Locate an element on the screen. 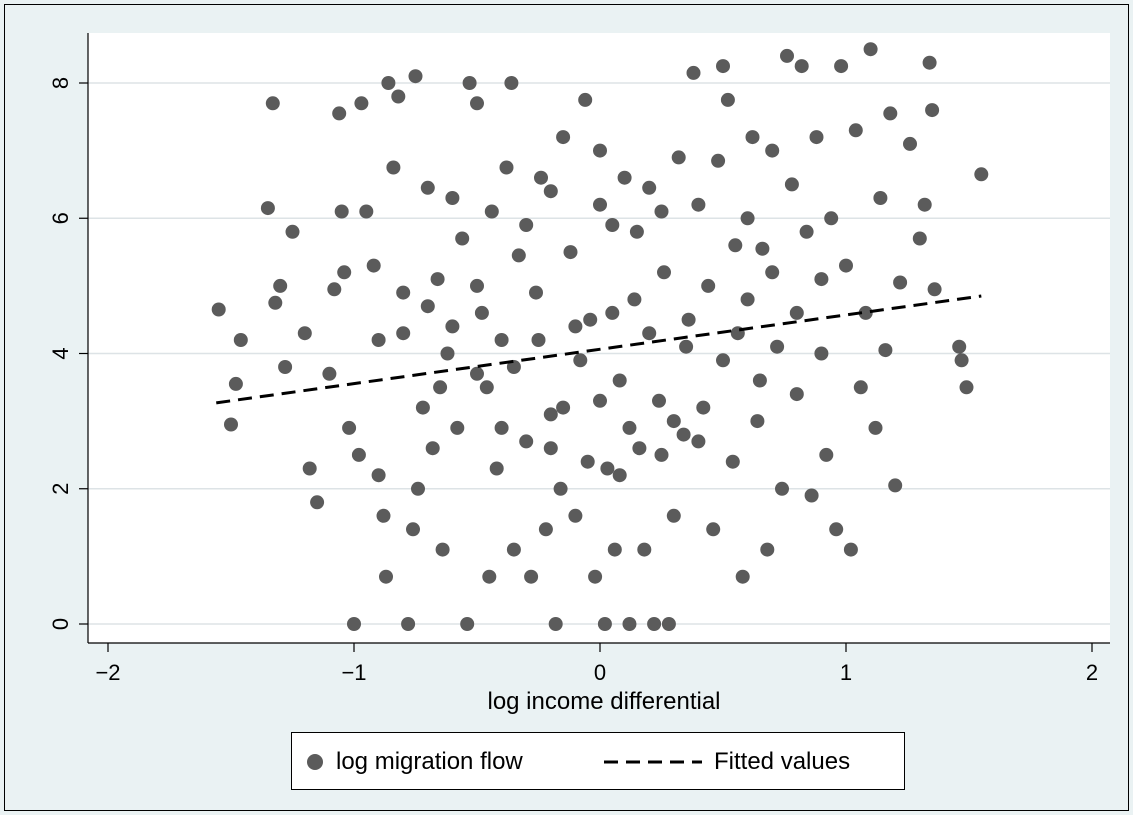 The image size is (1133, 815). fitted-values-line is located at coordinates (599, 349).